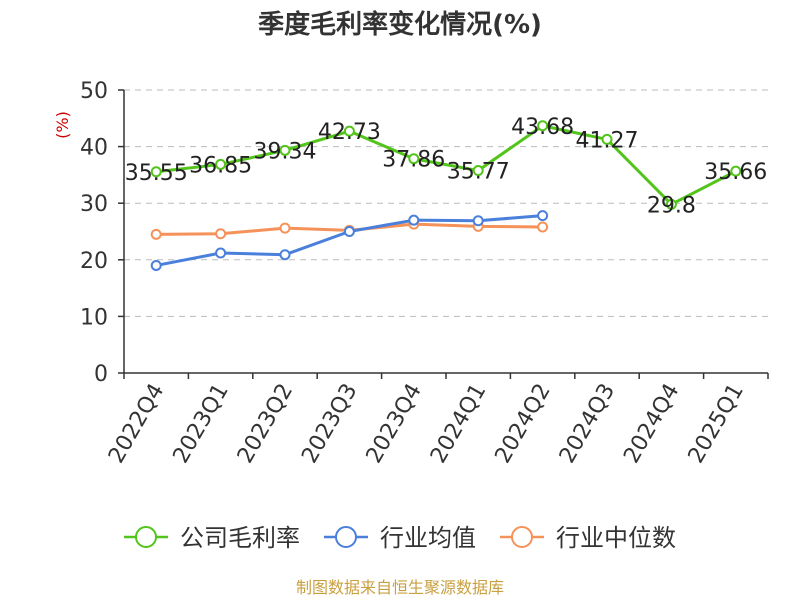 This screenshot has width=800, height=600. Describe the element at coordinates (458, 424) in the screenshot. I see `x-tick-label: 2024Q1` at that location.